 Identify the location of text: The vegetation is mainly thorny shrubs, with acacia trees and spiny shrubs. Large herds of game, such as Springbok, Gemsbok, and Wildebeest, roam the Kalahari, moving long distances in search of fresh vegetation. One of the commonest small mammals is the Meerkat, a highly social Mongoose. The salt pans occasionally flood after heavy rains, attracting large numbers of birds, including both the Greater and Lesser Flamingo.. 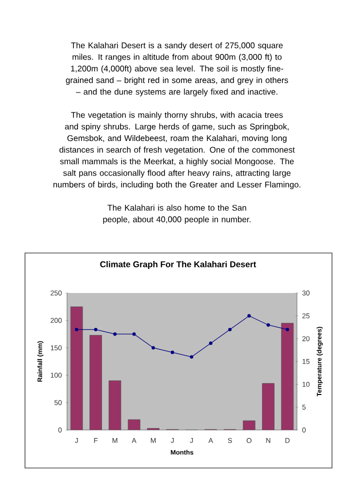
(176, 151).